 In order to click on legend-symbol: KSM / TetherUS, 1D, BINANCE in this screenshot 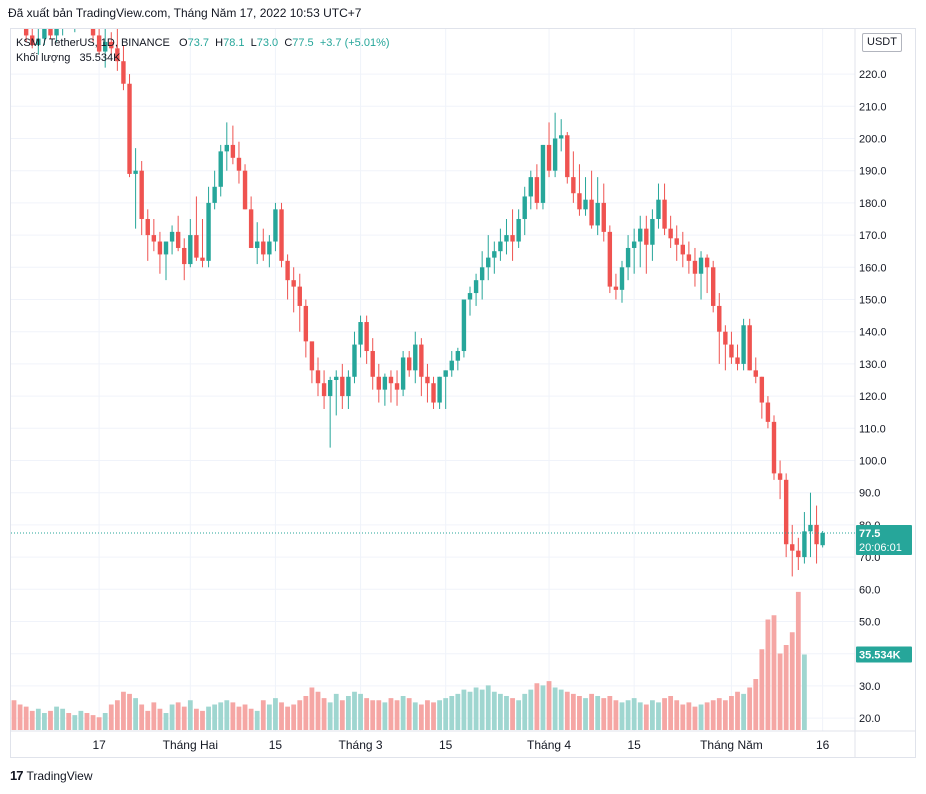, I will do `click(93, 43)`.